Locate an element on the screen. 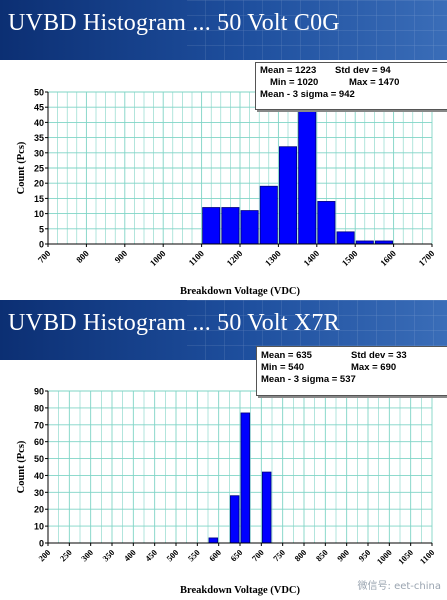 This screenshot has width=447, height=600. c0g-x-tick-label: 1300 is located at coordinates (273, 258).